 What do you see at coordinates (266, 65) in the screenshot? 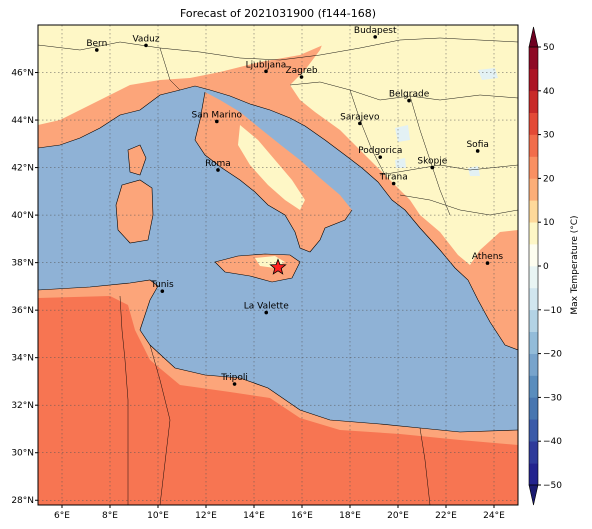
I see `city-label: Ljubljana` at bounding box center [266, 65].